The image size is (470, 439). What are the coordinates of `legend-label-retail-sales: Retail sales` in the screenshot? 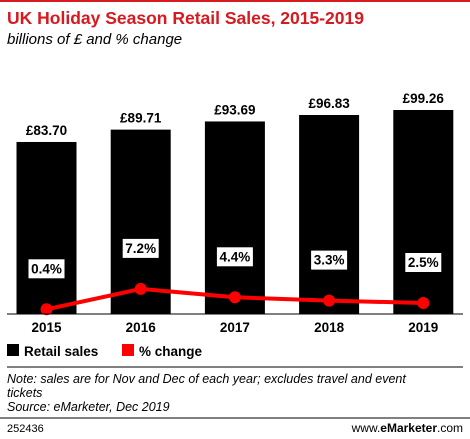 It's located at (61, 351).